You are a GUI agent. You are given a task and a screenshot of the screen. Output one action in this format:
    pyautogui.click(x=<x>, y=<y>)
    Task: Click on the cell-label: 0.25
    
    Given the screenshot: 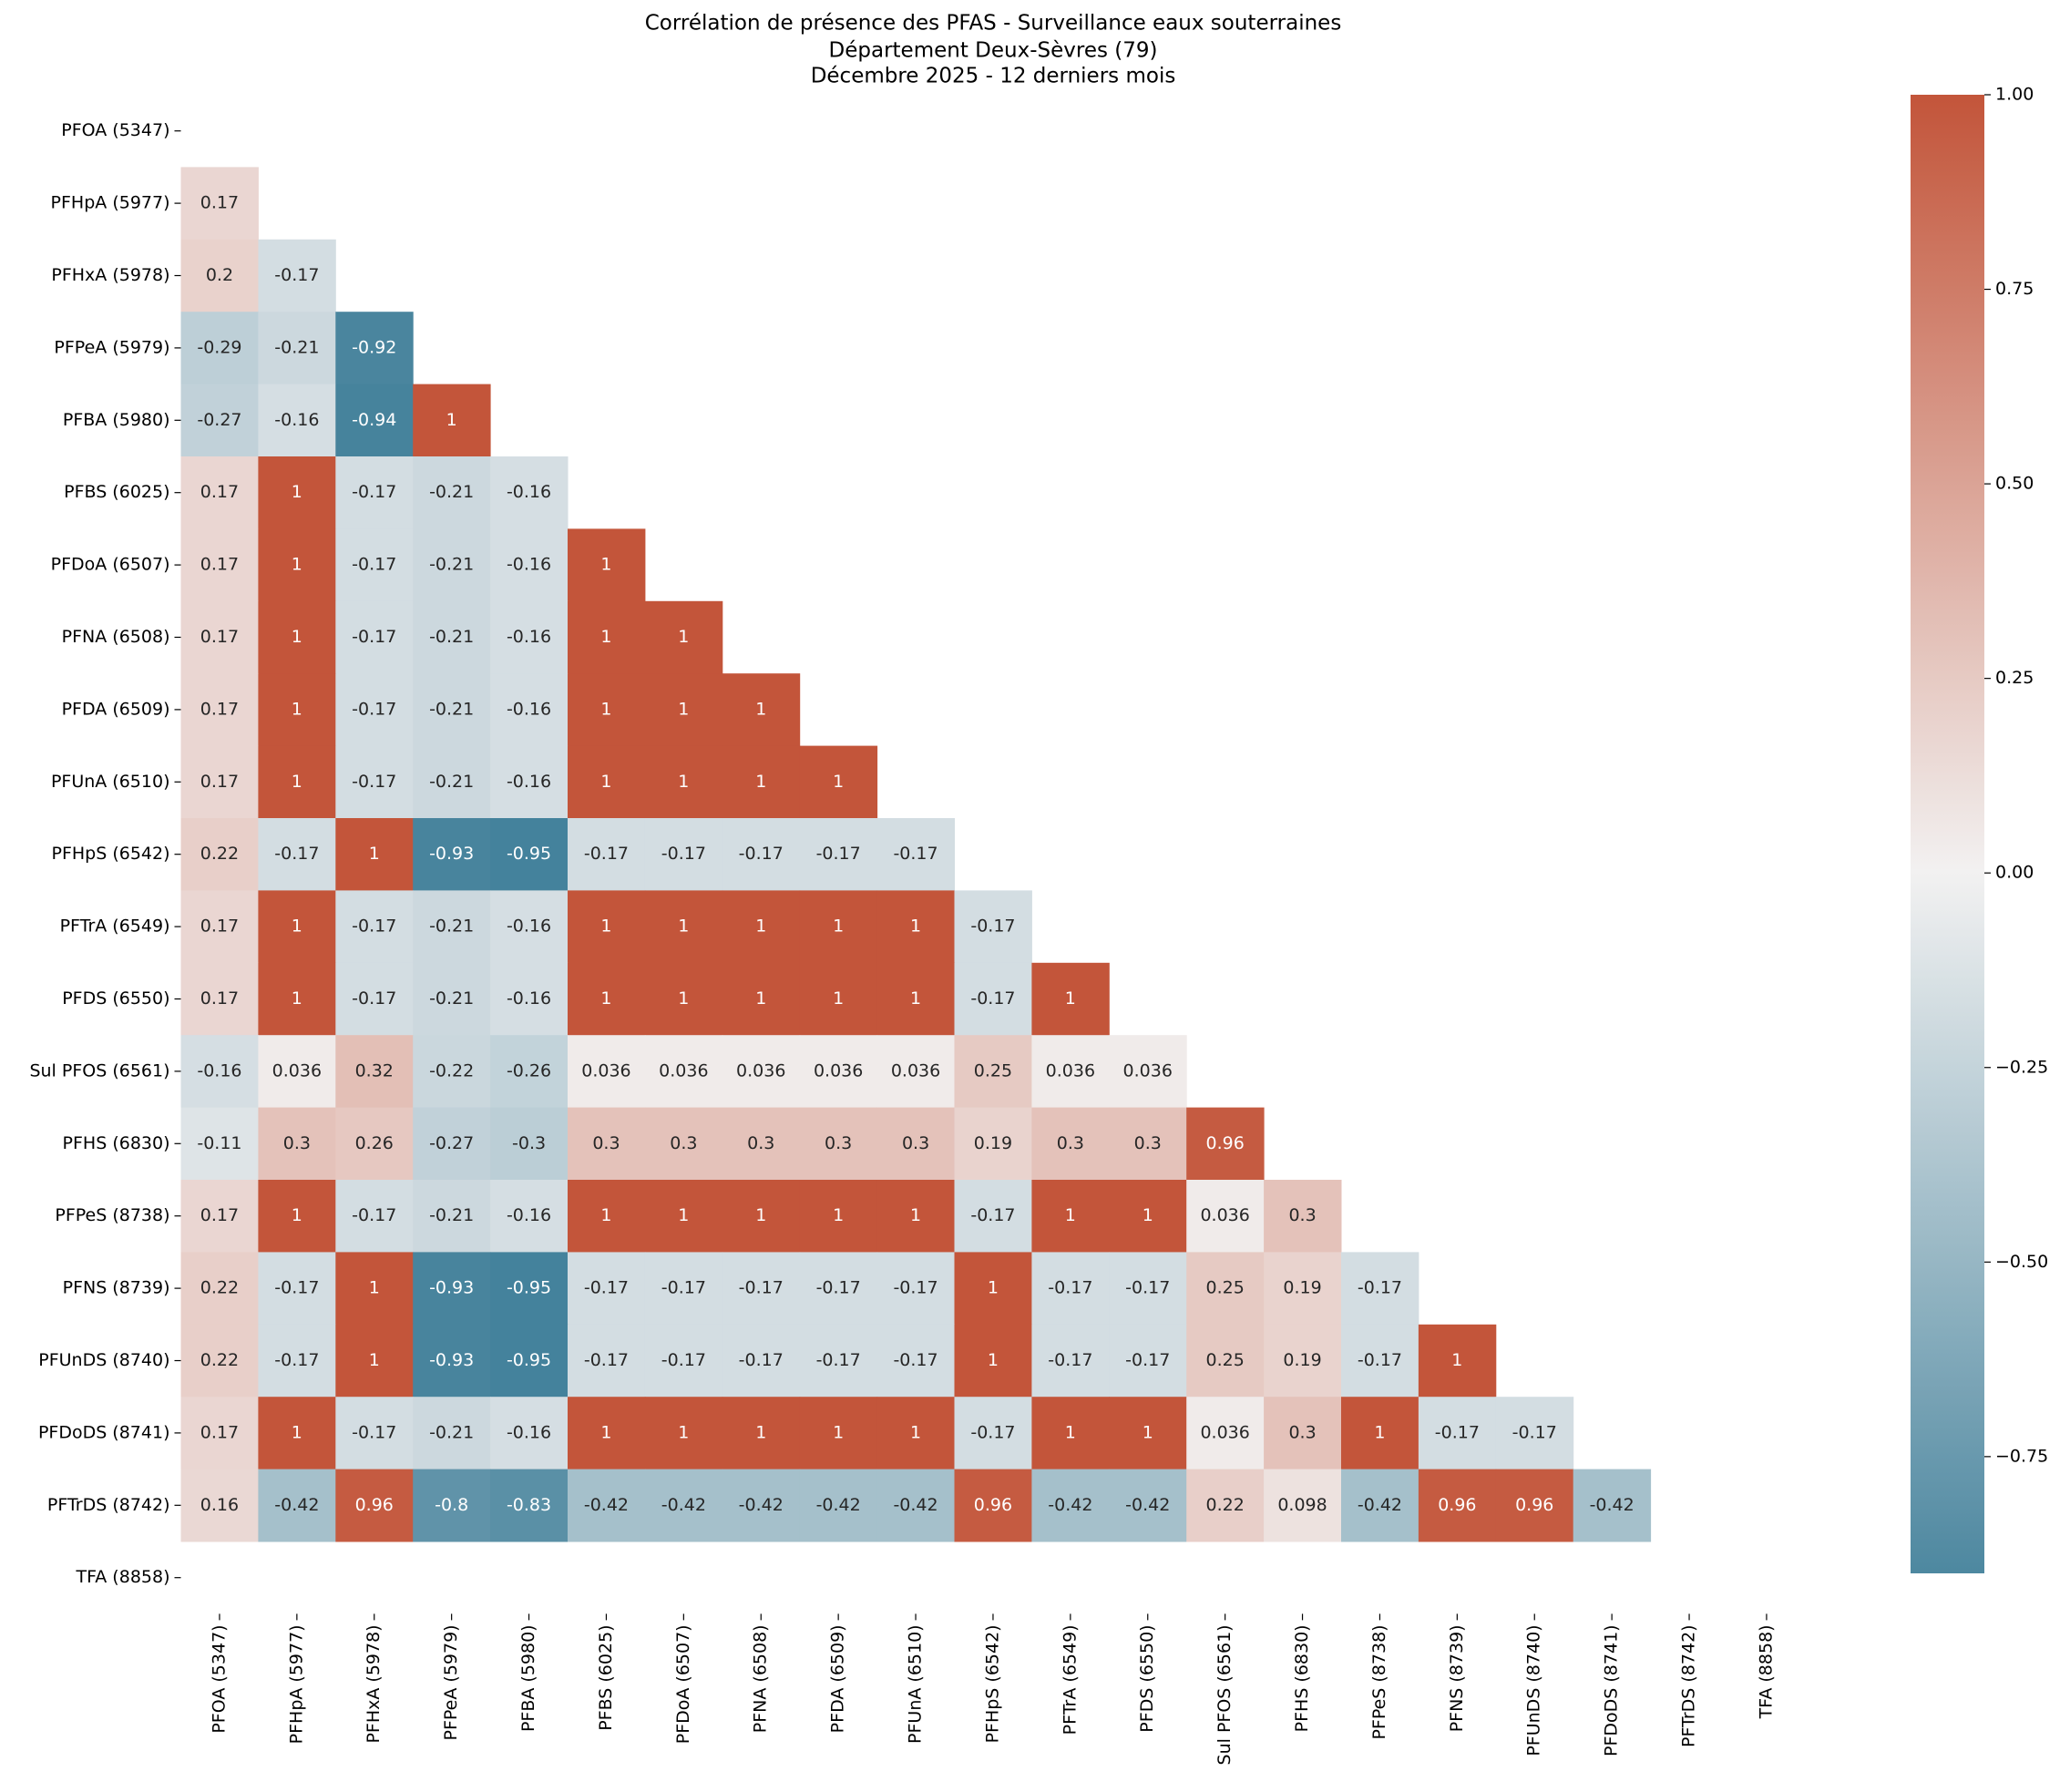 What is the action you would take?
    pyautogui.click(x=1224, y=1360)
    